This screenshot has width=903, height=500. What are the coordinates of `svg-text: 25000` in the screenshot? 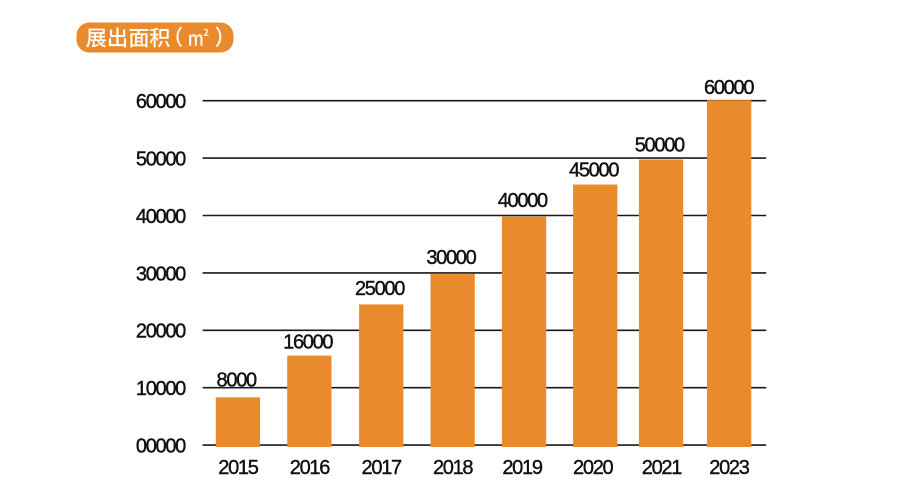 It's located at (380, 289).